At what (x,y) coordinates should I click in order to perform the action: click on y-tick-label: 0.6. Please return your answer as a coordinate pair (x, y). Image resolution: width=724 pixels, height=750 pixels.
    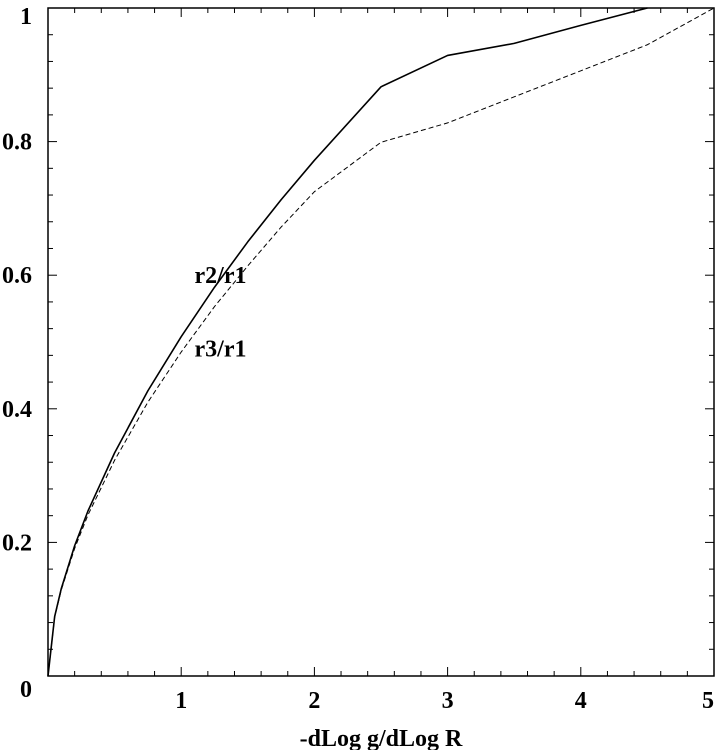
    Looking at the image, I should click on (17, 276).